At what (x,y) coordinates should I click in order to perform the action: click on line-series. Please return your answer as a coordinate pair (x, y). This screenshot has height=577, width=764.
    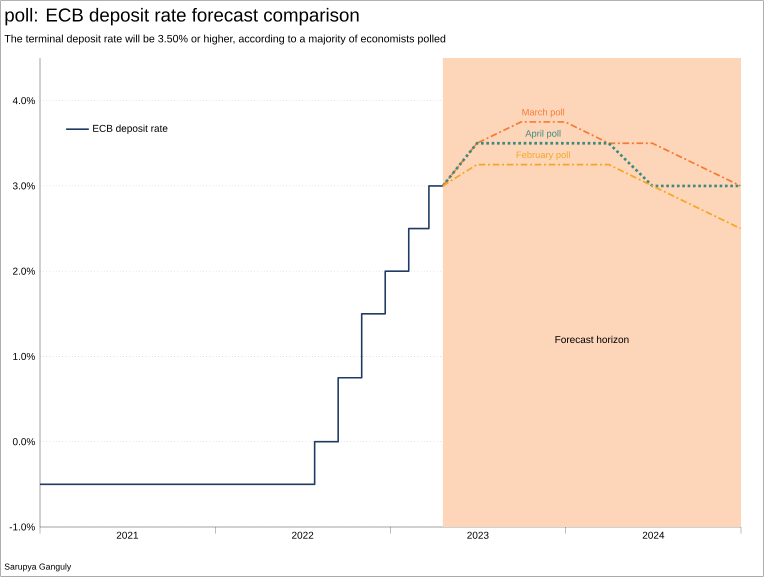
    Looking at the image, I should click on (592, 154).